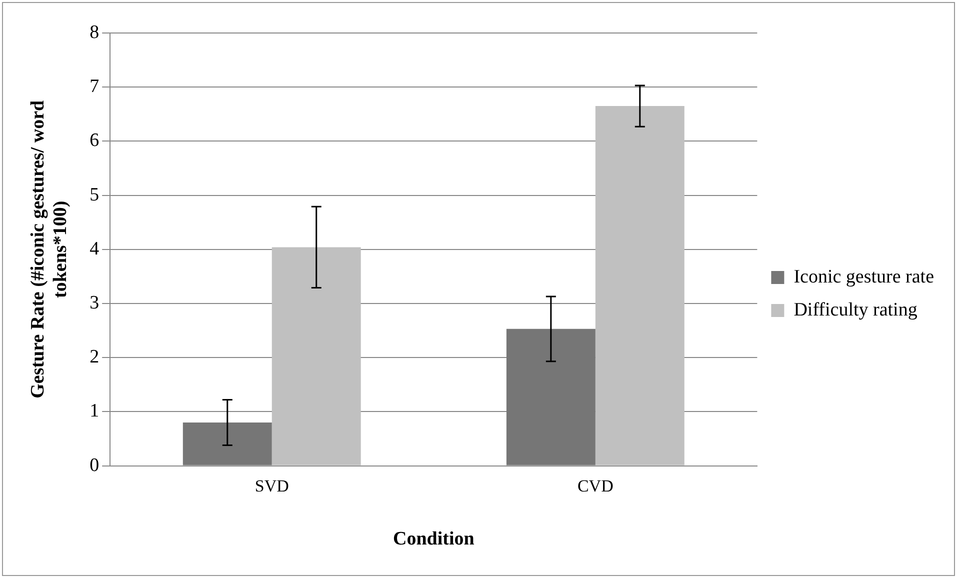 Image resolution: width=959 pixels, height=580 pixels. What do you see at coordinates (95, 195) in the screenshot?
I see `y-tick-label: 5` at bounding box center [95, 195].